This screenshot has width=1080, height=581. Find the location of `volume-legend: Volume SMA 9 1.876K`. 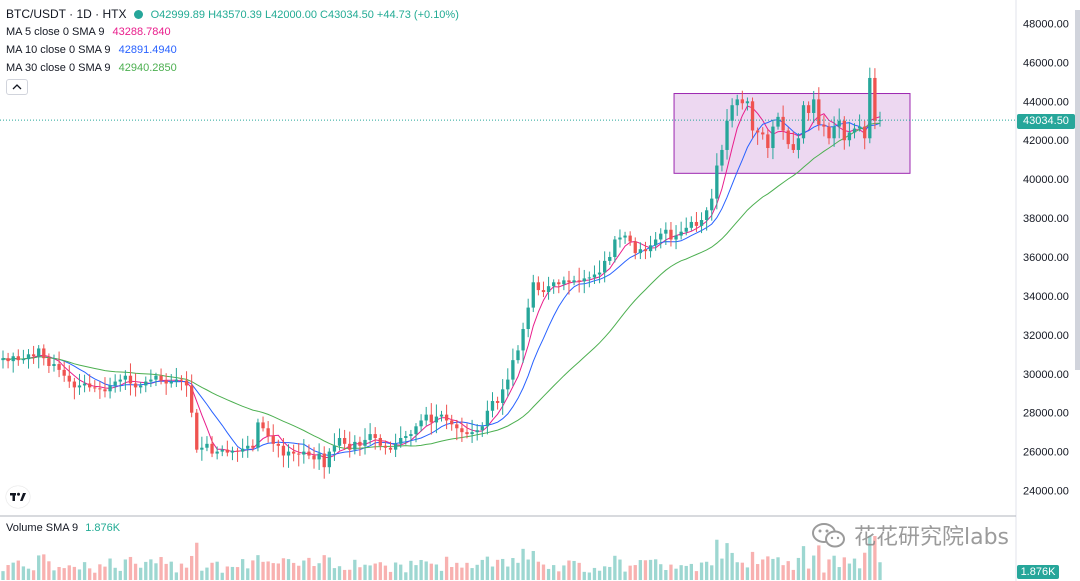

volume-legend: Volume SMA 9 1.876K is located at coordinates (63, 528).